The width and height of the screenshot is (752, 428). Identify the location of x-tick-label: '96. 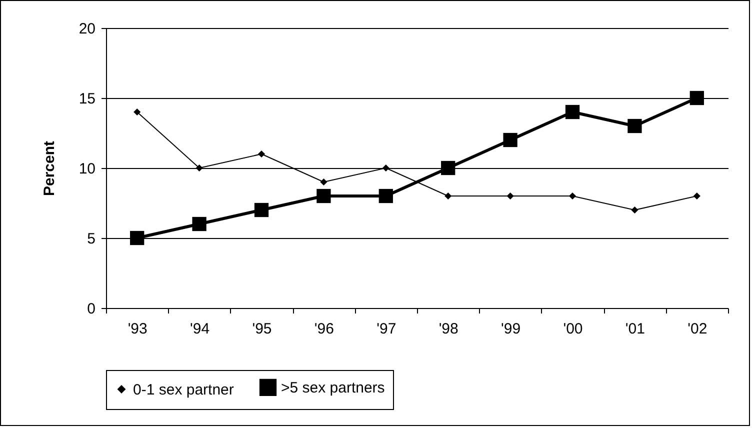
(324, 329).